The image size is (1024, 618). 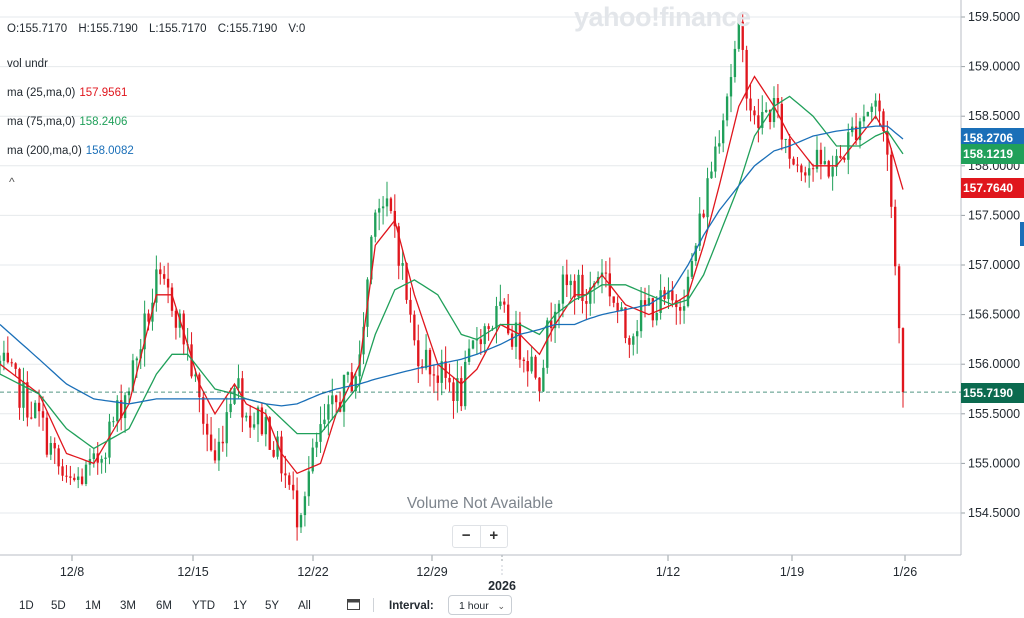 What do you see at coordinates (992, 393) in the screenshot?
I see `last-price-badge: 155.7190` at bounding box center [992, 393].